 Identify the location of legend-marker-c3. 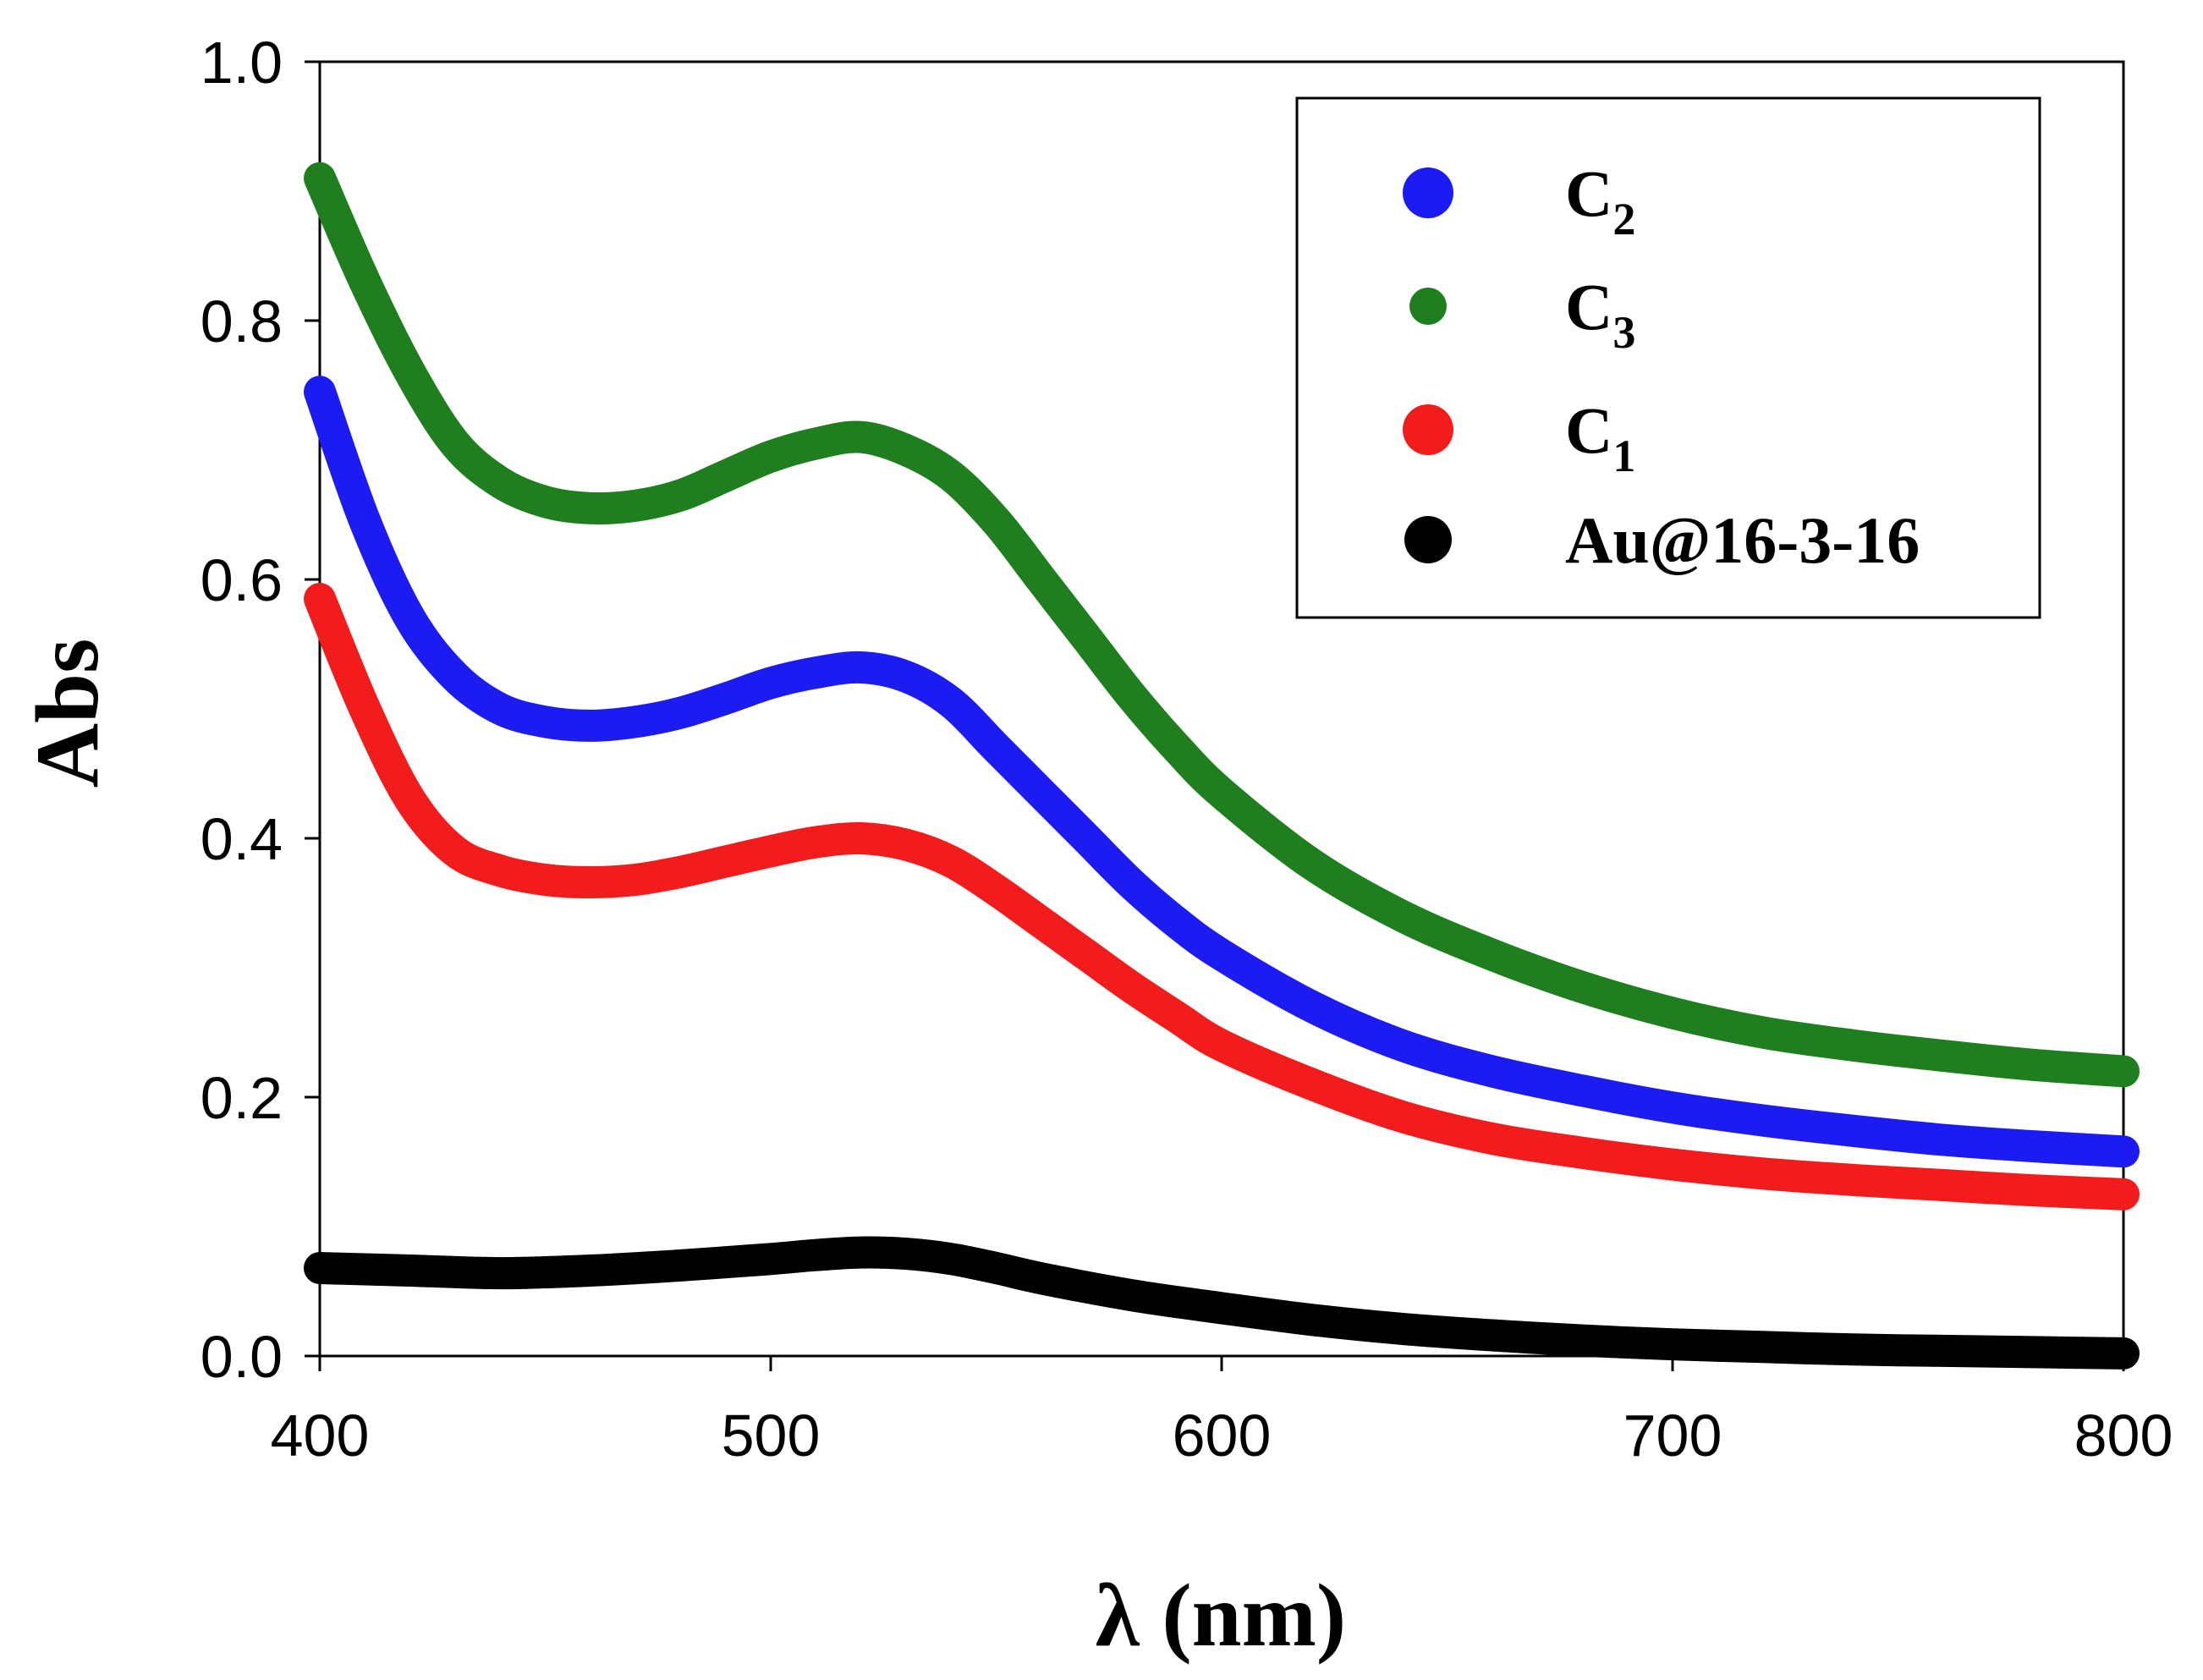
(1428, 306).